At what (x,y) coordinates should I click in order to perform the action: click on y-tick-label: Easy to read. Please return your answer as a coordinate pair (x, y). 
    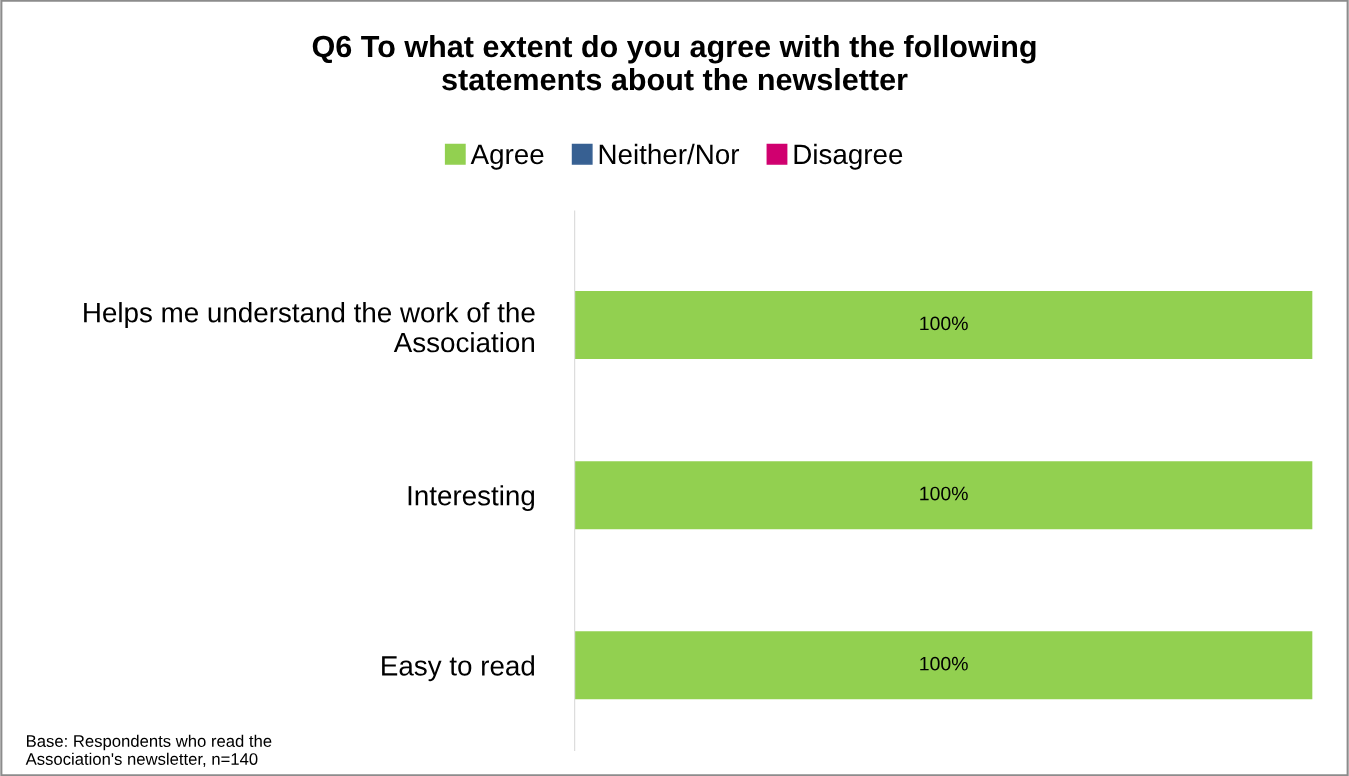
    Looking at the image, I should click on (458, 668).